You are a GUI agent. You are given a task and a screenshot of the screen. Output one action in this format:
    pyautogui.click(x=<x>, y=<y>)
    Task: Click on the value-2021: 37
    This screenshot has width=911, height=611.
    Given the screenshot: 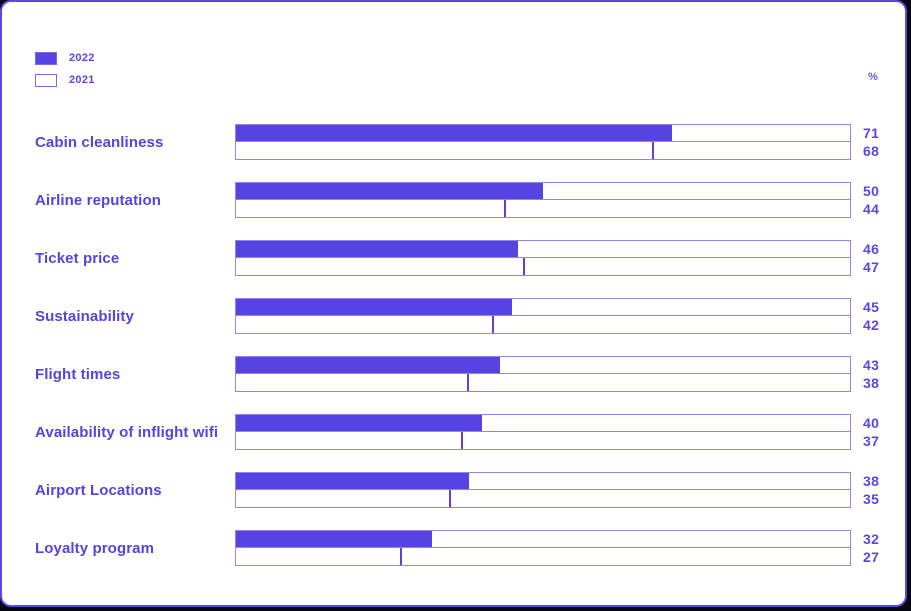 What is the action you would take?
    pyautogui.click(x=871, y=441)
    